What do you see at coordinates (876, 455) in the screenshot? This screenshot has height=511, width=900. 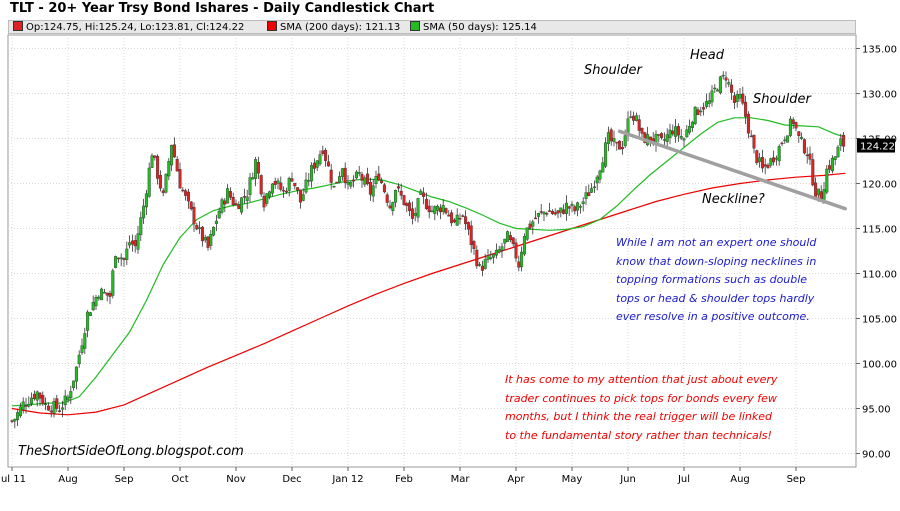 I see `y-tick-label: 90.00` at bounding box center [876, 455].